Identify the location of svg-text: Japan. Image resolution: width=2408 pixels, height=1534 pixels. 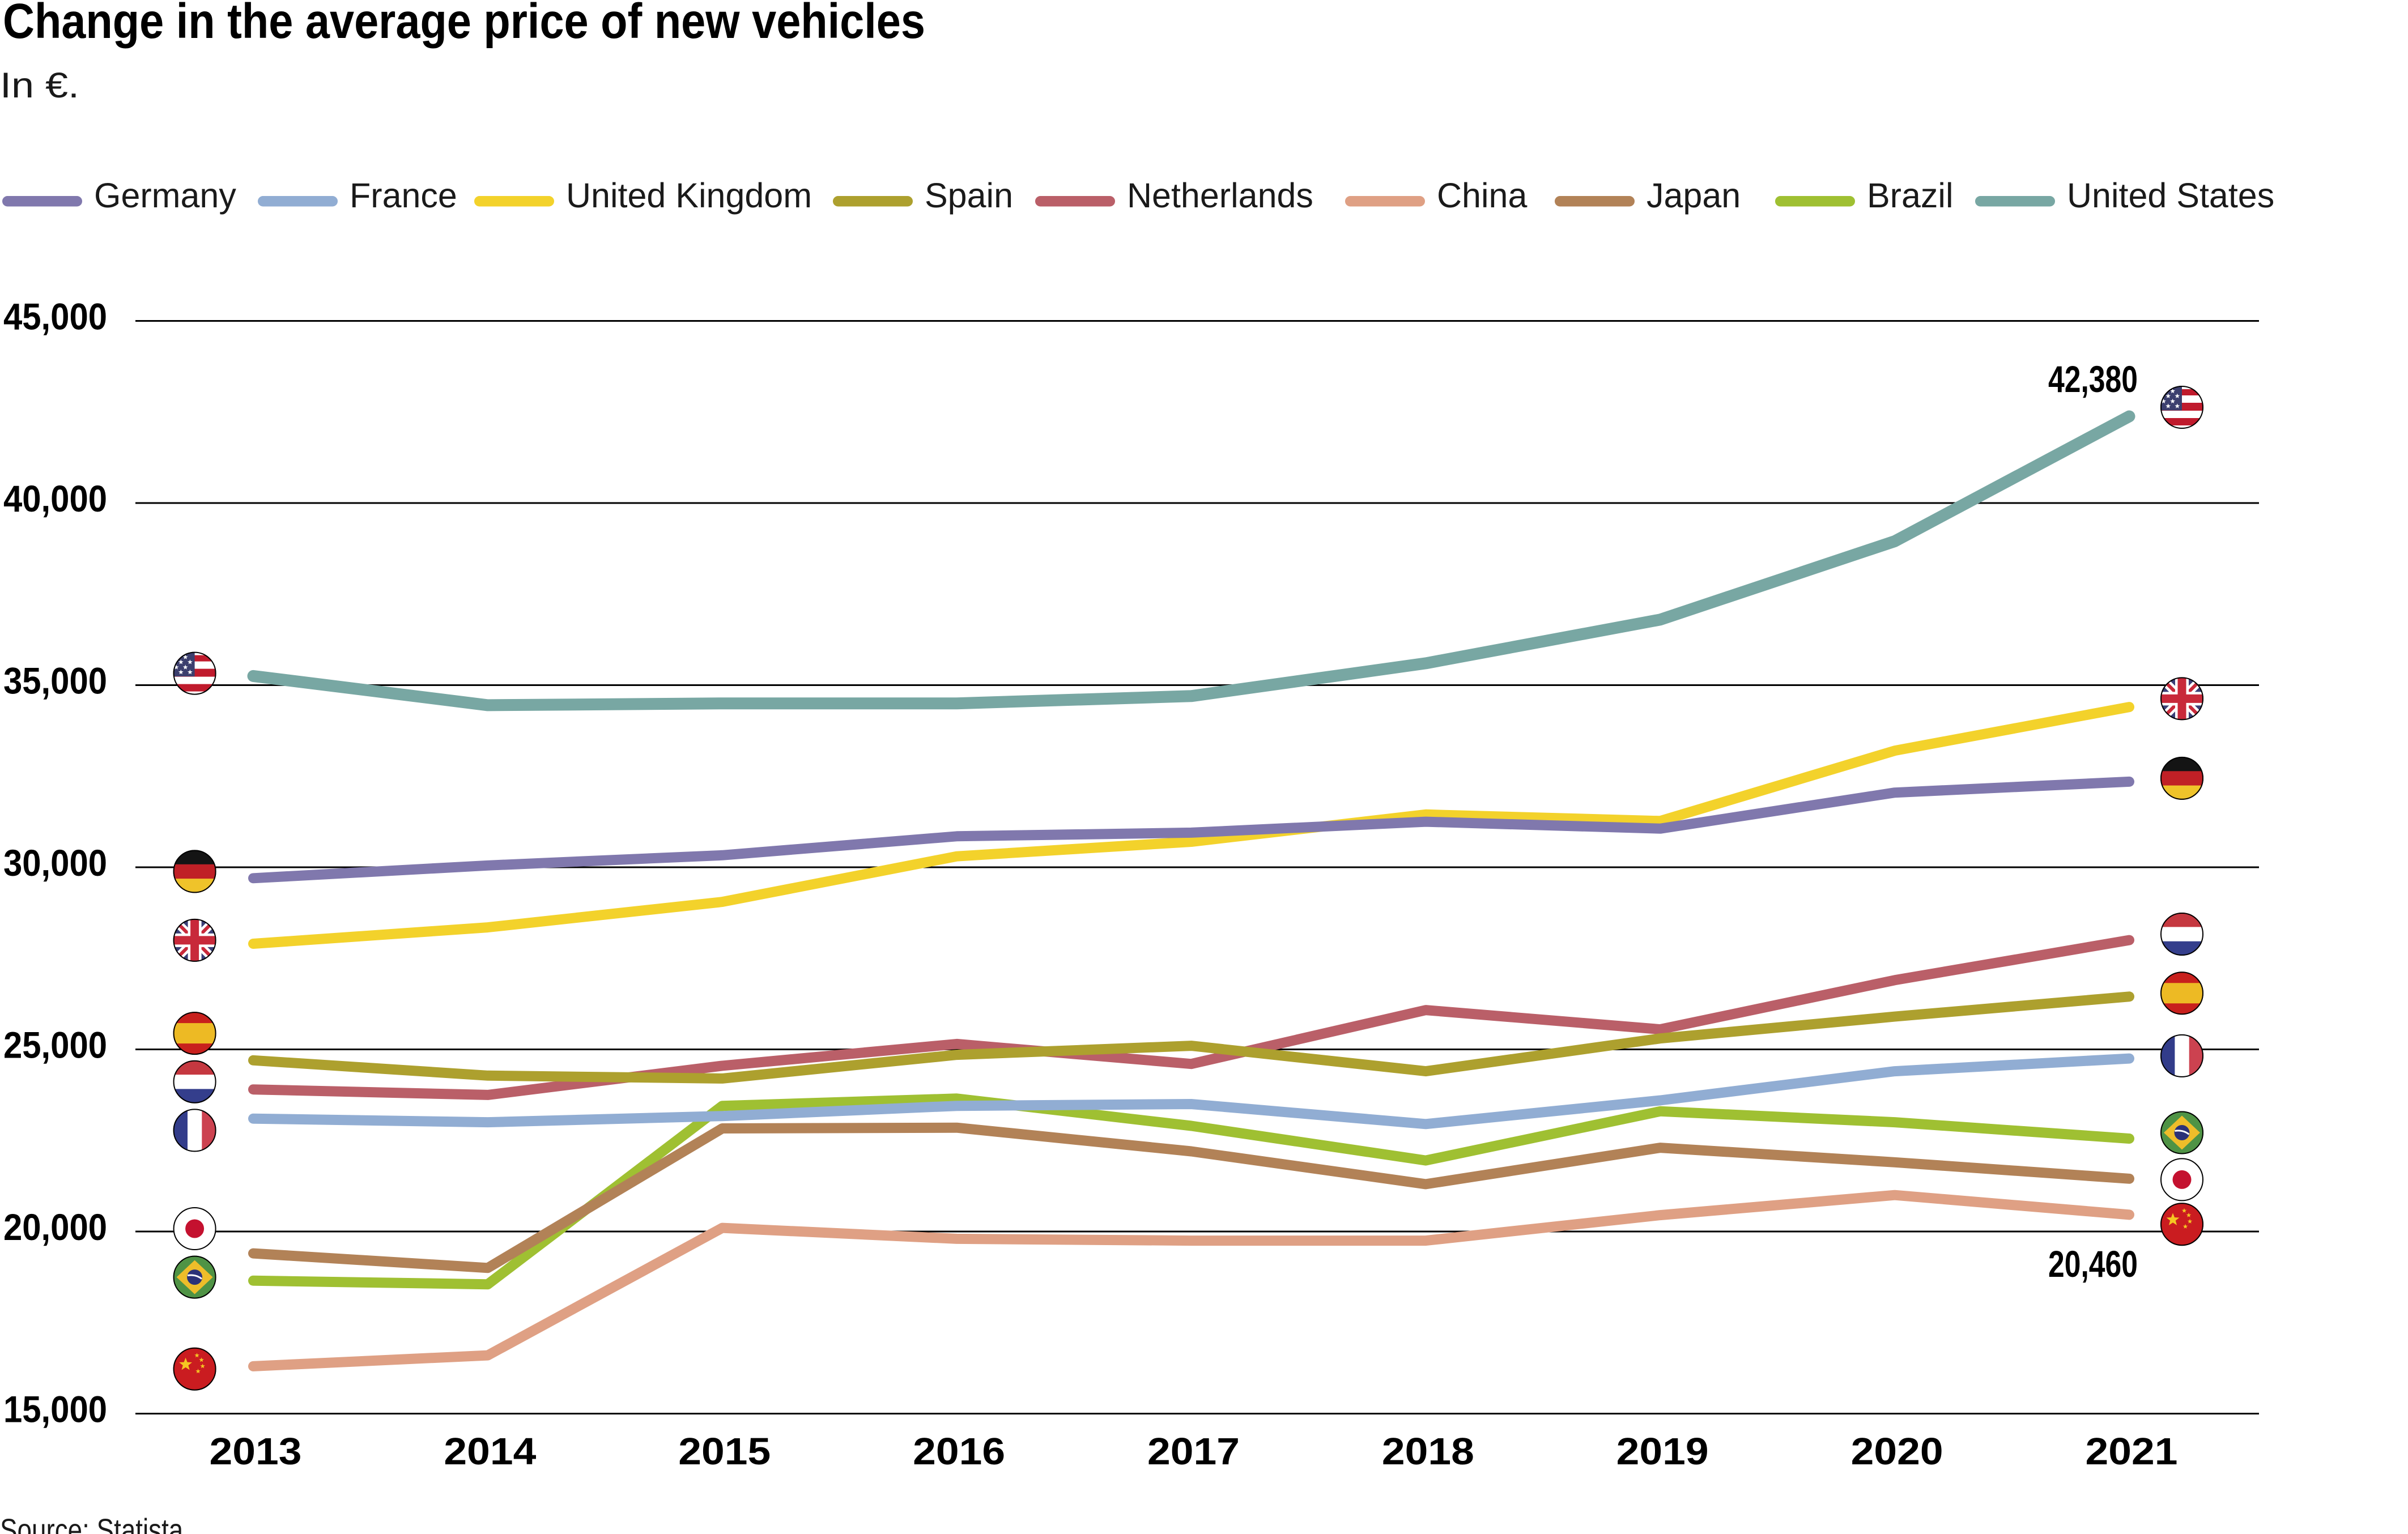
(1694, 195).